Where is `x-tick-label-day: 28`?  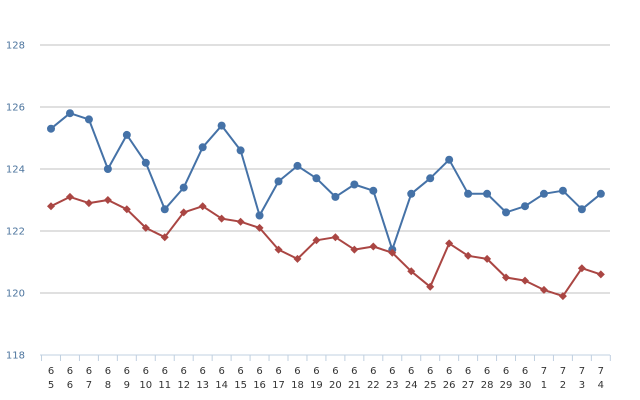 x-tick-label-day: 28 is located at coordinates (487, 385).